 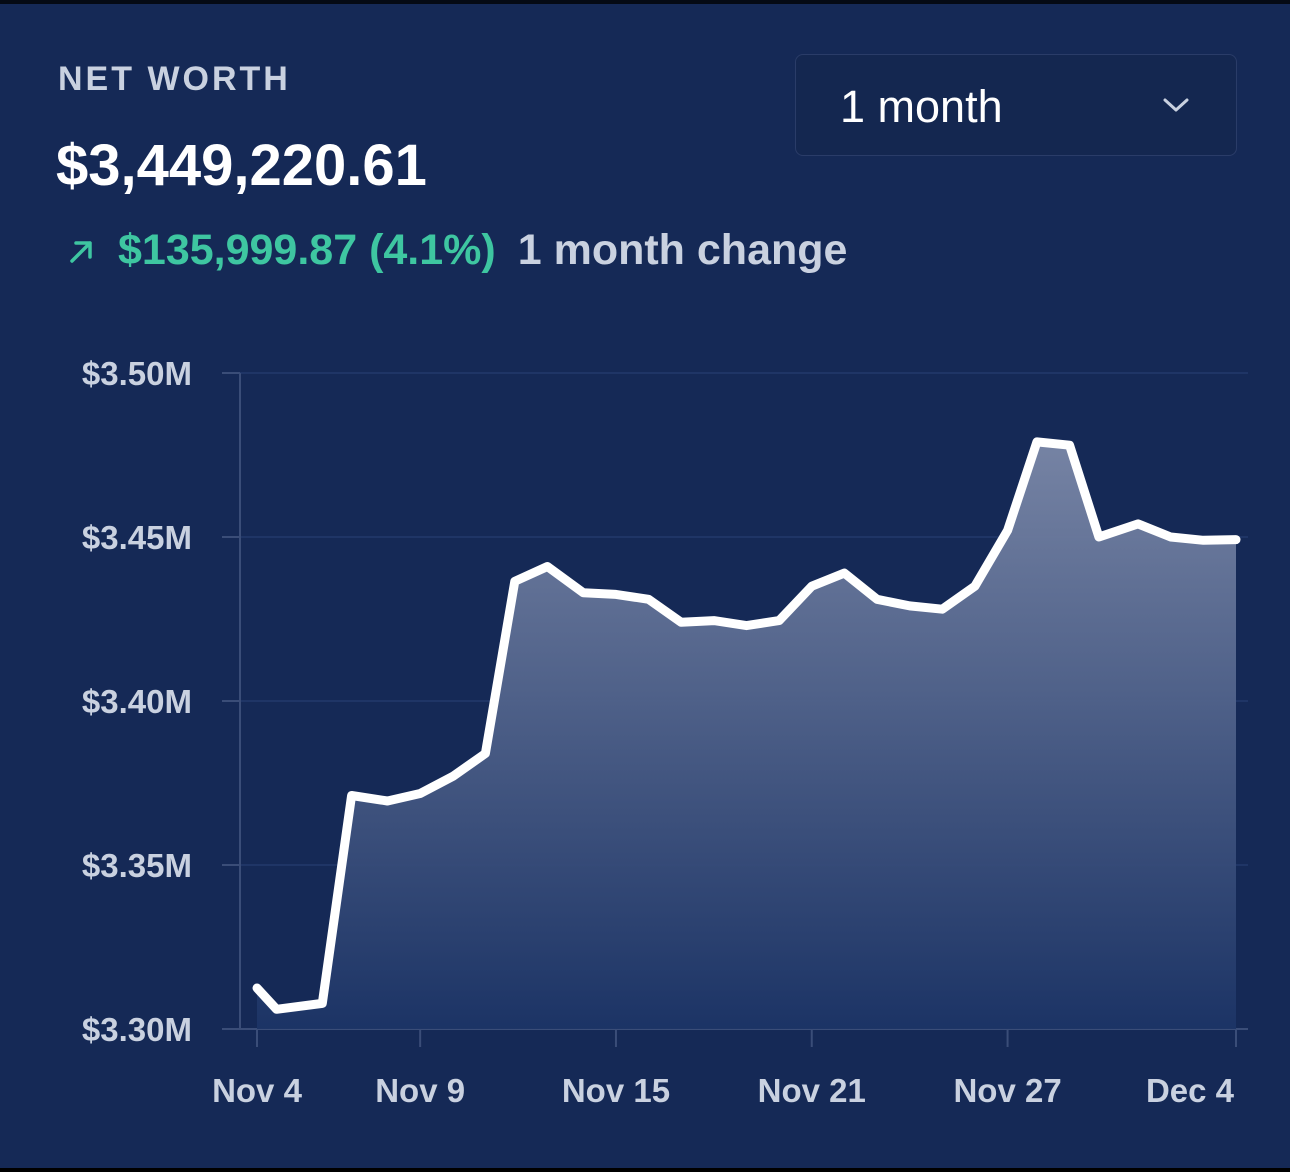 What do you see at coordinates (616, 1090) in the screenshot?
I see `x-tick-label: Nov 15` at bounding box center [616, 1090].